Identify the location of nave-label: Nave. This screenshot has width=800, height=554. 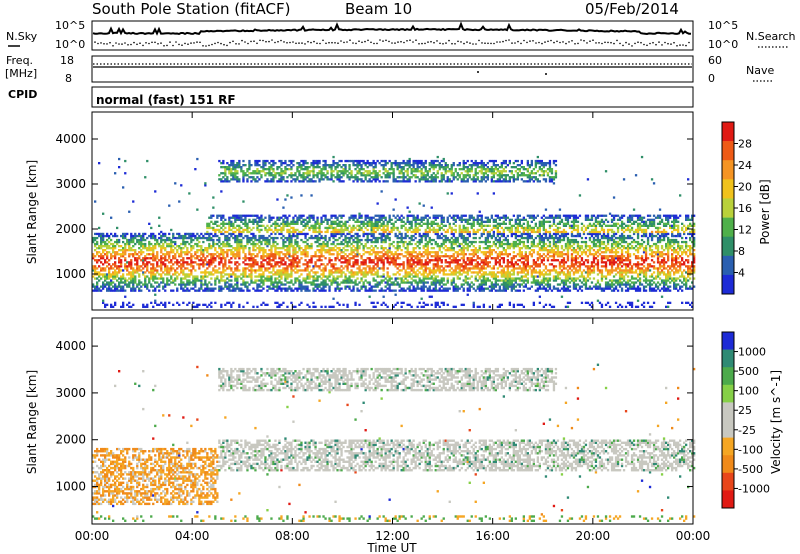
(760, 70).